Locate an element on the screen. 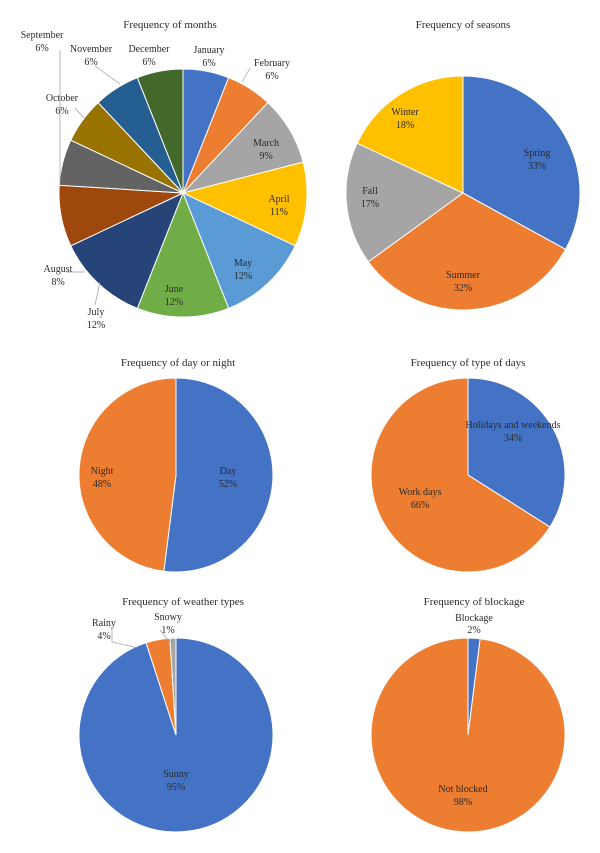  chart-title-seasons: Frequency of seasons is located at coordinates (463, 25).